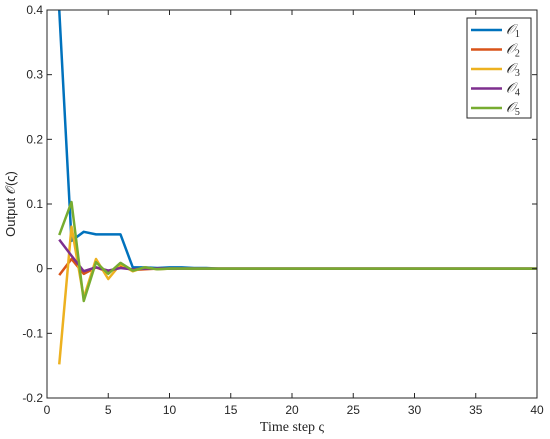 The width and height of the screenshot is (550, 439). I want to click on y-axis-title: Output 𝒪(ς), so click(10, 204).